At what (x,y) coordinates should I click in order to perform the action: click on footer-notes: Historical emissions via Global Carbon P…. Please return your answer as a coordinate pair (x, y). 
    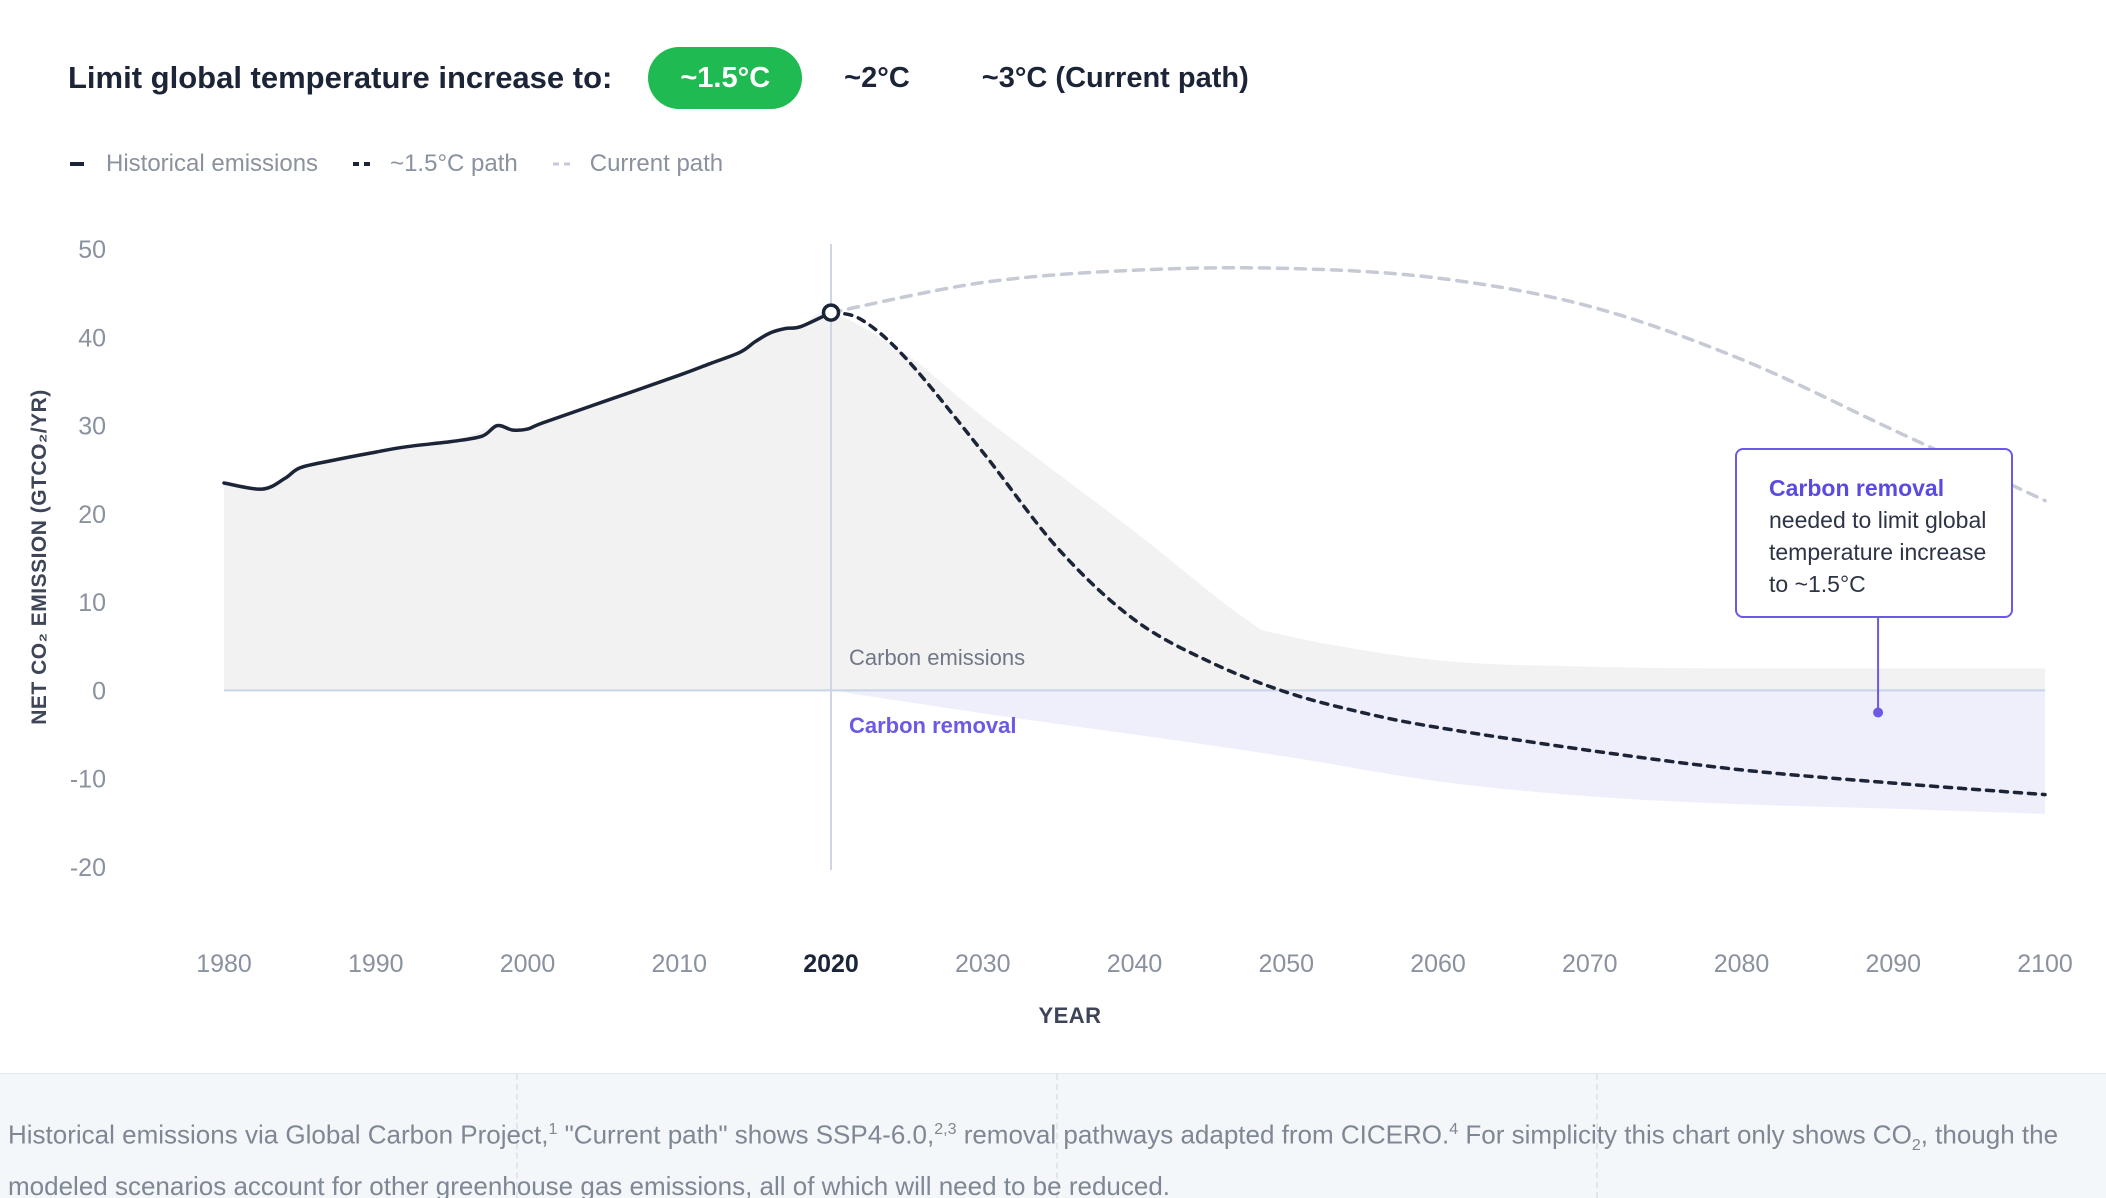
    Looking at the image, I should click on (1053, 1135).